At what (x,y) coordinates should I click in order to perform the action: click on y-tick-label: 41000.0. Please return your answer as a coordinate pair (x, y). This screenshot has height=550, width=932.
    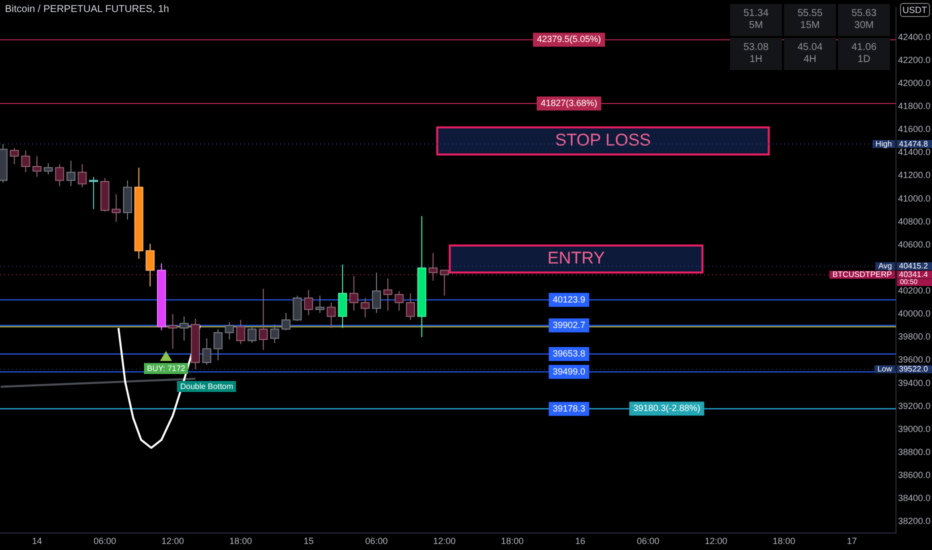
    Looking at the image, I should click on (914, 198).